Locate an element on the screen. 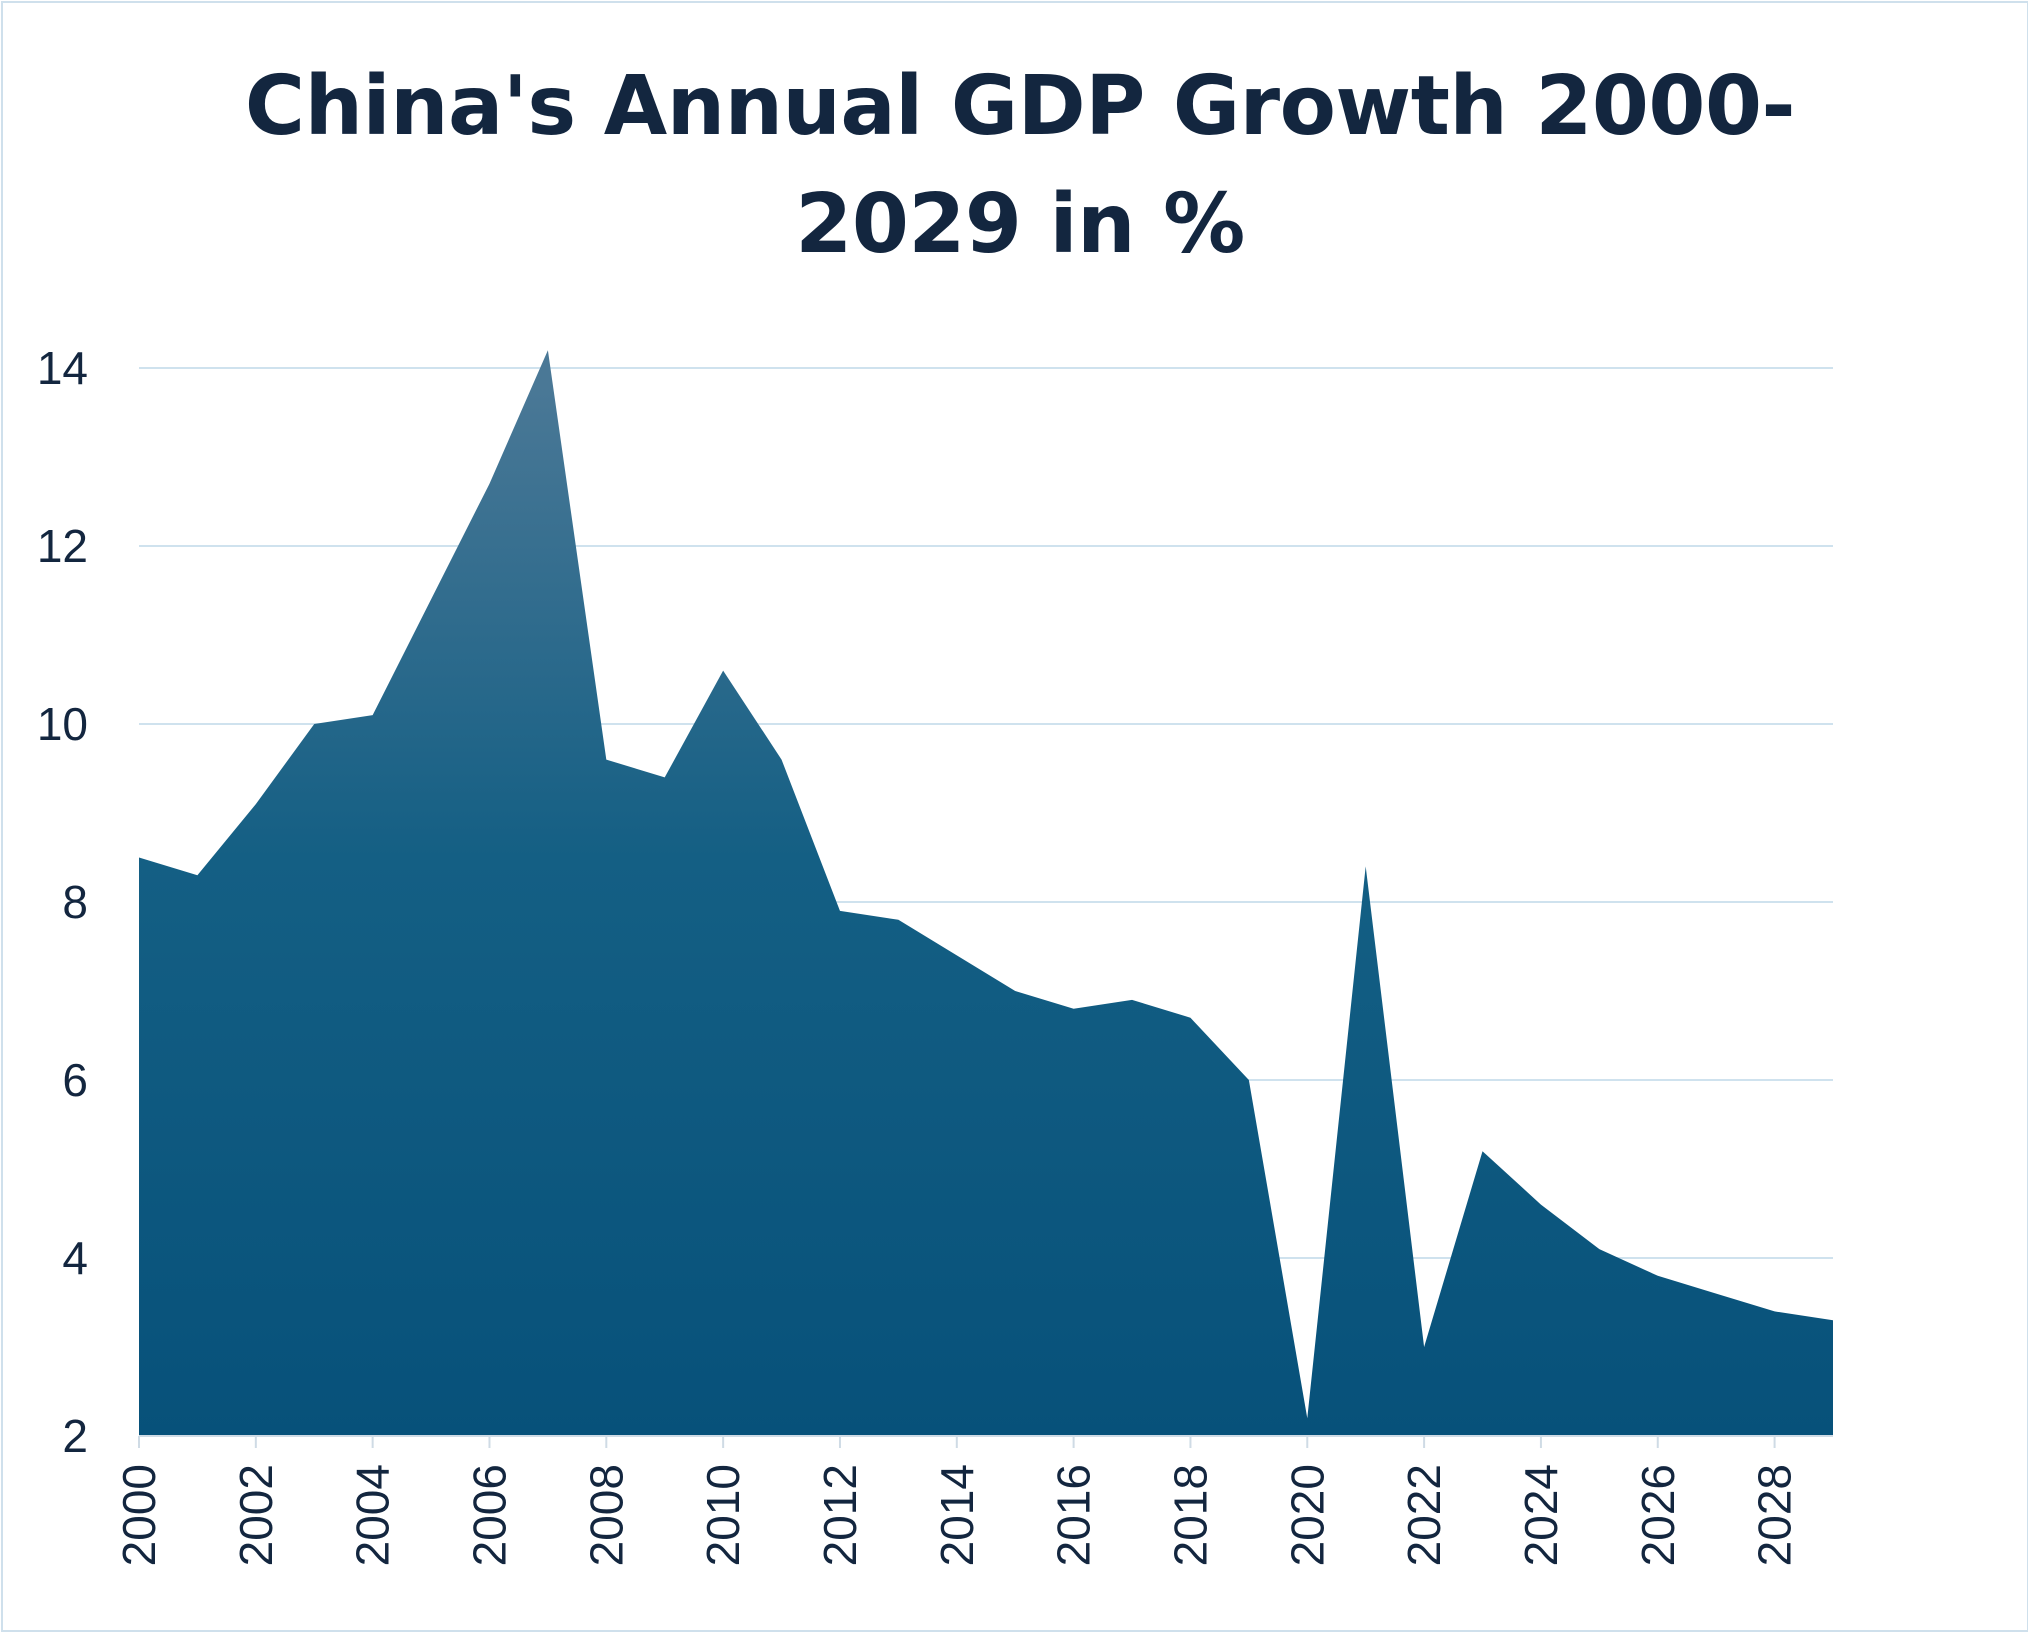 This screenshot has width=2028, height=1632. x-tick-label-2022: 2022 is located at coordinates (1424, 1515).